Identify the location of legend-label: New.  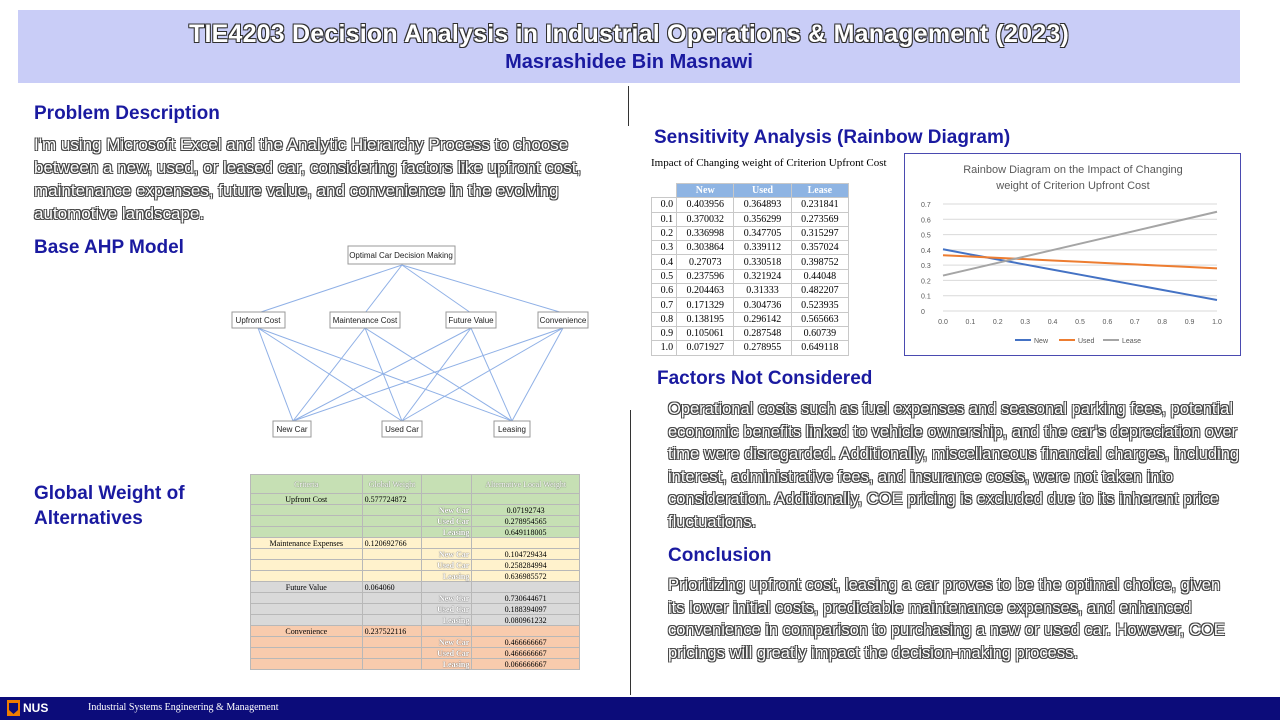
(1041, 341).